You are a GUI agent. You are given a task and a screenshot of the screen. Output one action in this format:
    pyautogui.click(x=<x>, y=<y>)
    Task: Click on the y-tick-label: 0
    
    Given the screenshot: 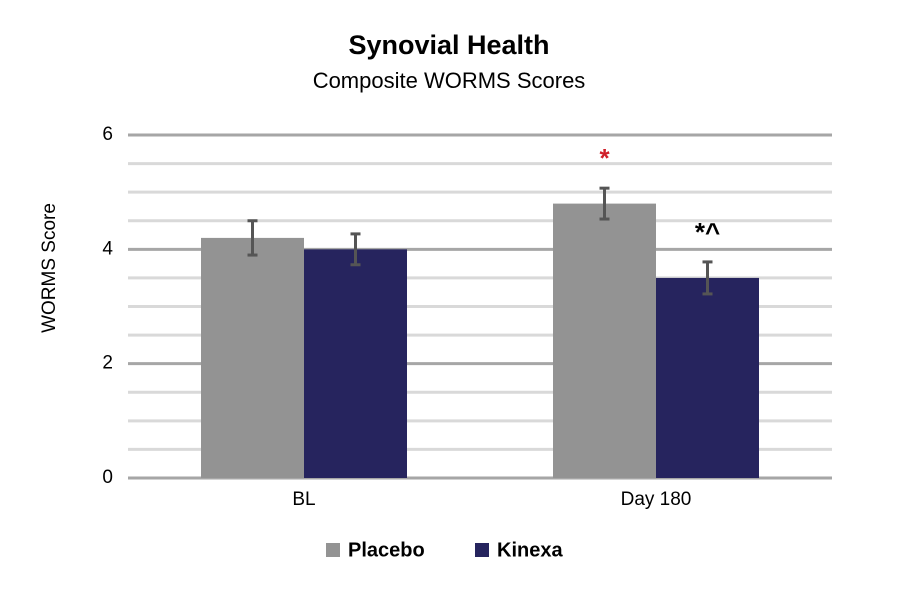 What is the action you would take?
    pyautogui.click(x=107, y=477)
    